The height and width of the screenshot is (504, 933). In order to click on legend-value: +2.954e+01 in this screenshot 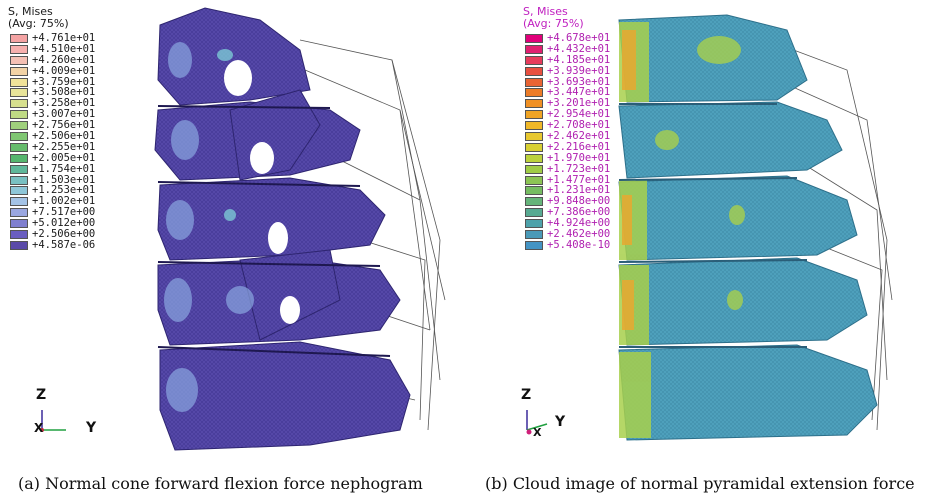, I will do `click(579, 114)`.